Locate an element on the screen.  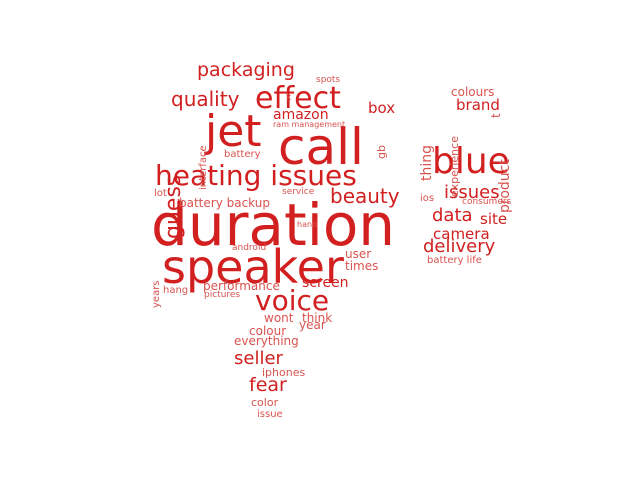
word-screen: screen is located at coordinates (325, 283).